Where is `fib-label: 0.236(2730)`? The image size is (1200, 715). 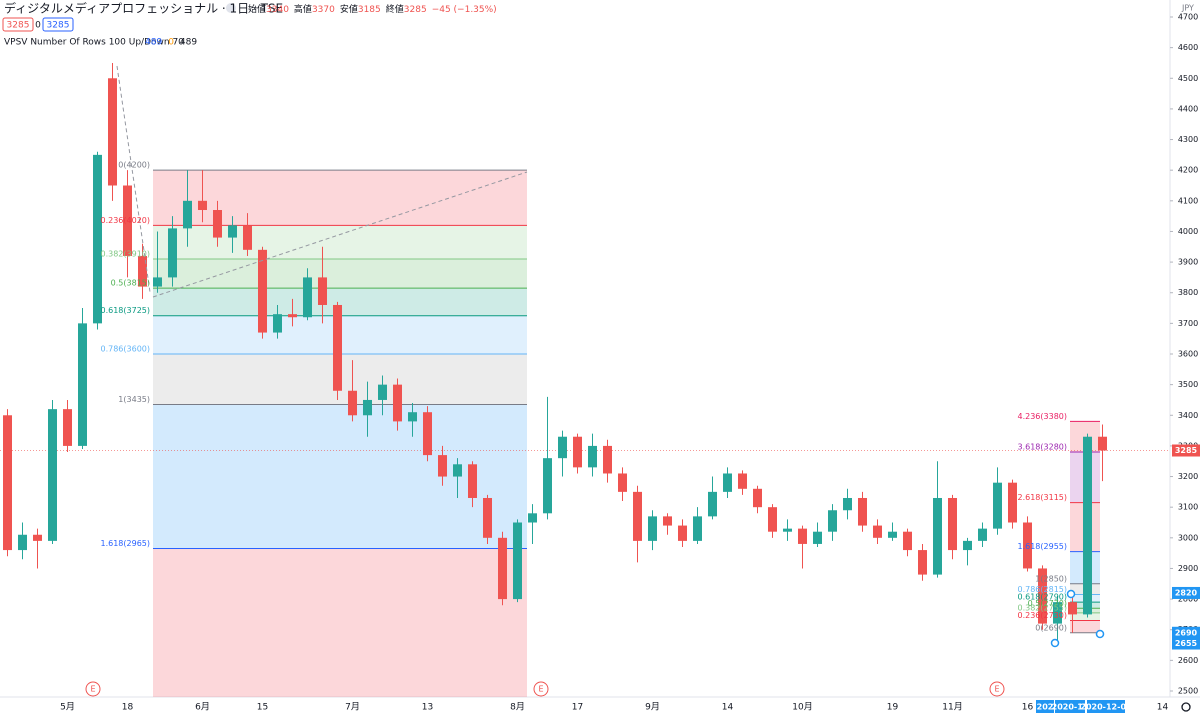
fib-label: 0.236(2730) is located at coordinates (1042, 615).